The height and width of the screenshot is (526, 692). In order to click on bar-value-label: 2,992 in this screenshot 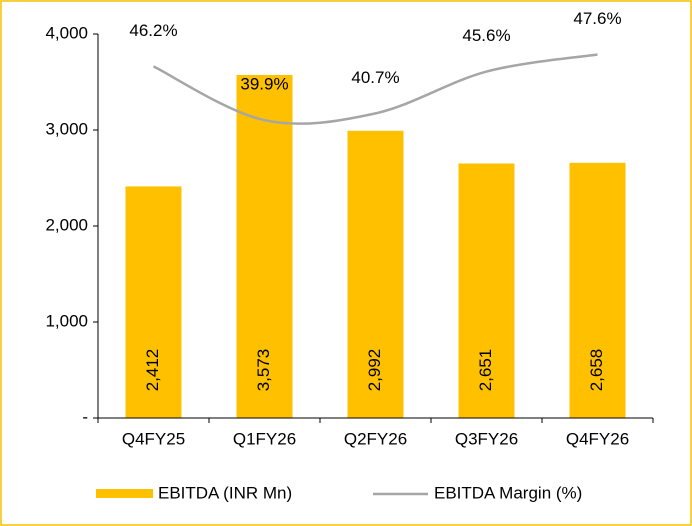, I will do `click(374, 370)`.